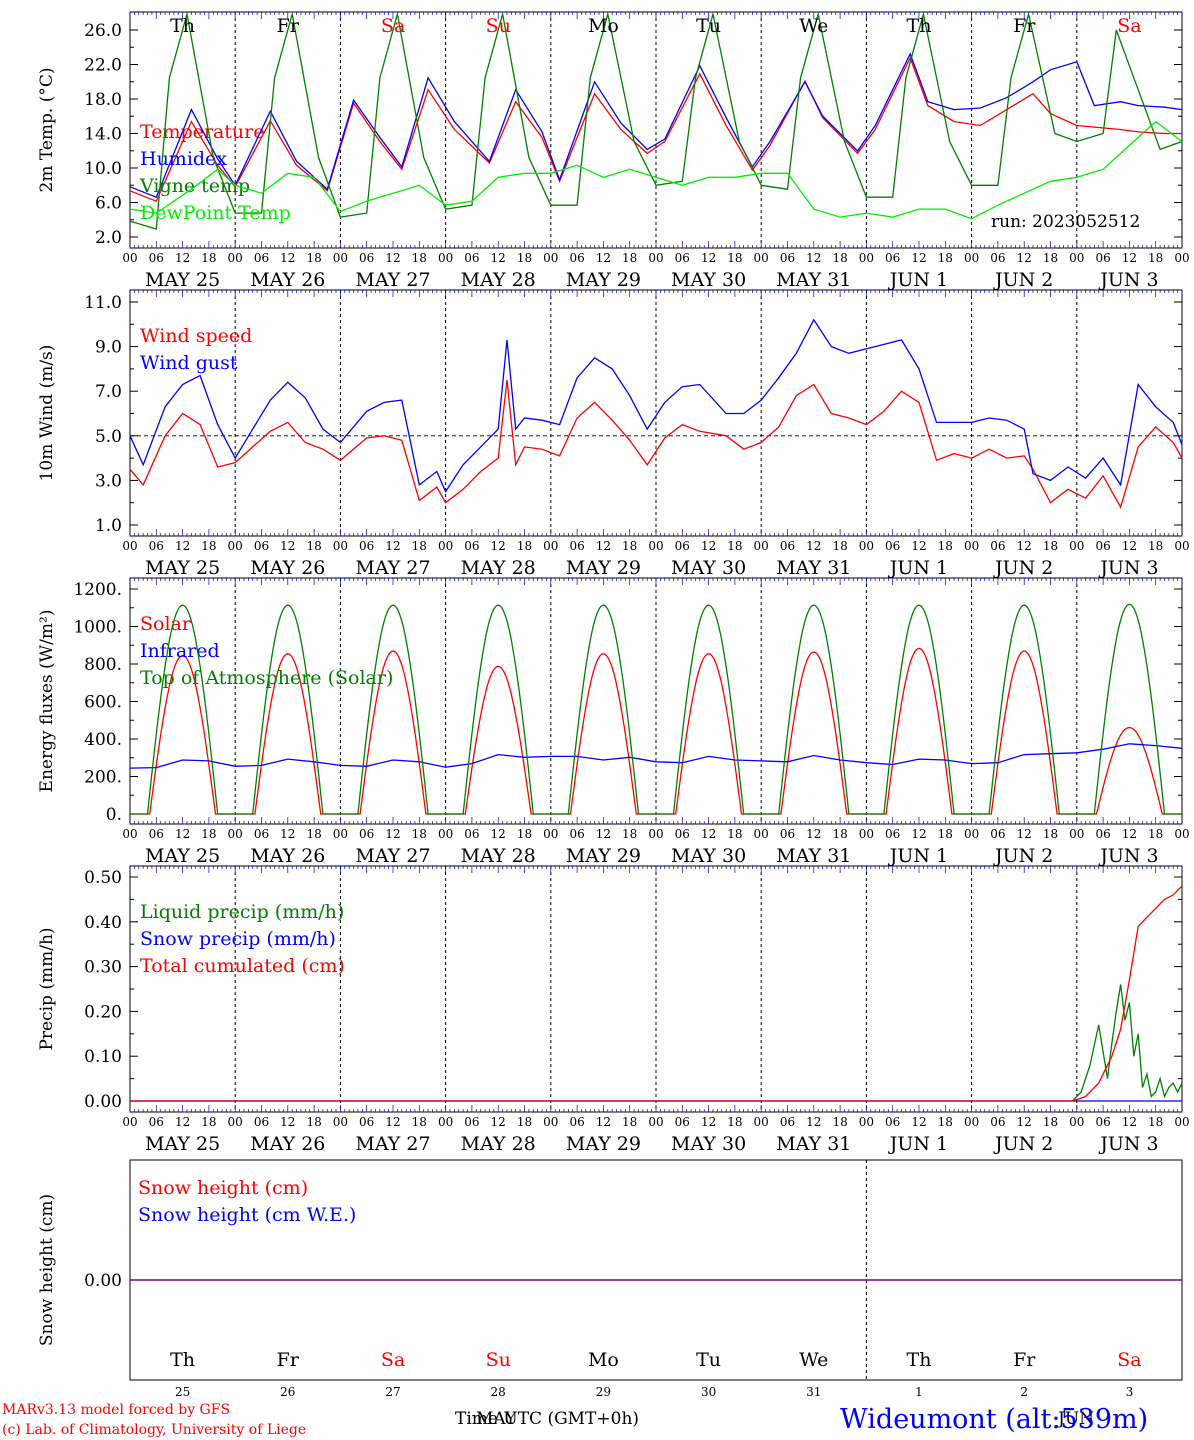 The image size is (1194, 1440). I want to click on weekday-label: Th, so click(182, 1360).